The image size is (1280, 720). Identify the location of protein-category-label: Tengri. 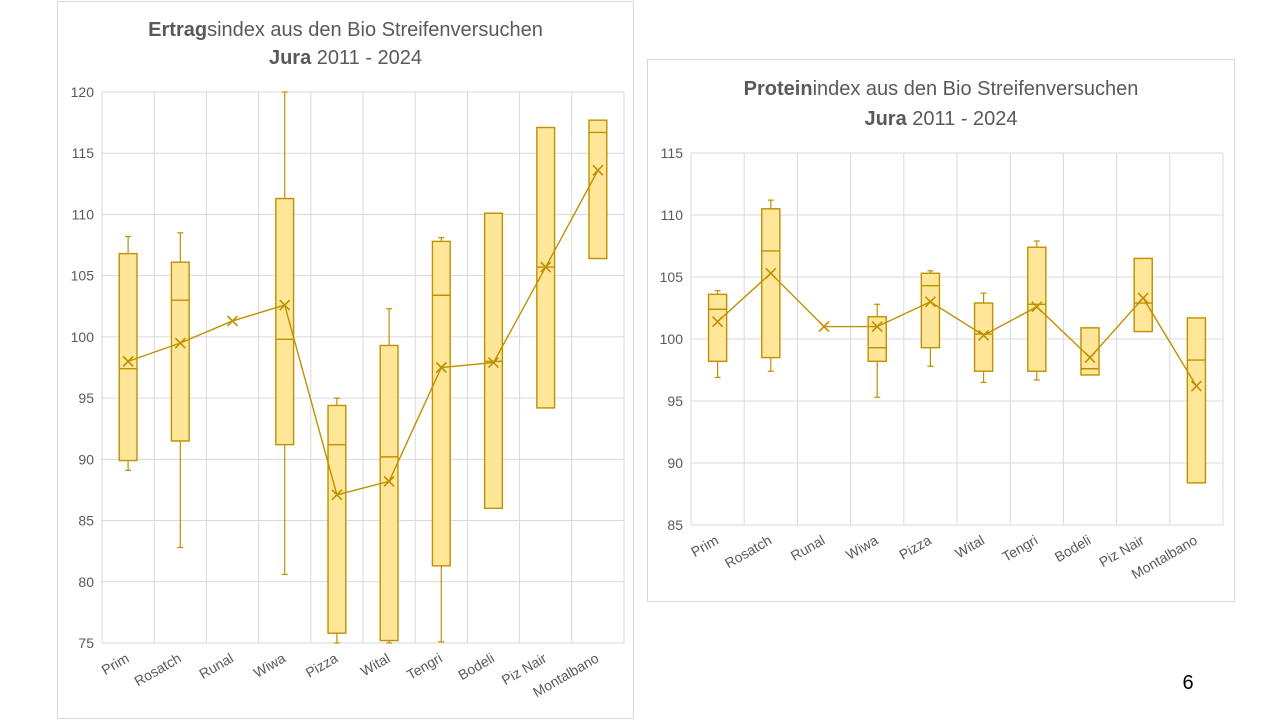
(1019, 548).